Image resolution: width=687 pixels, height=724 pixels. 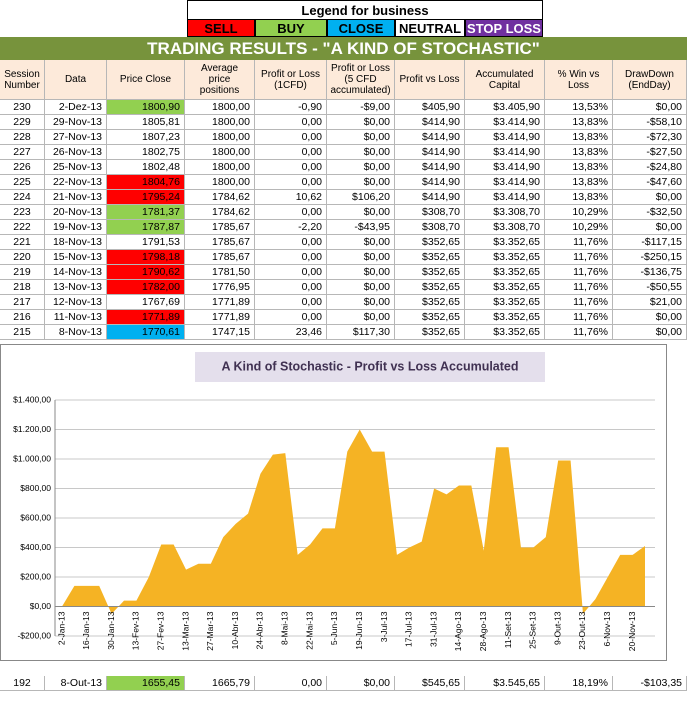 What do you see at coordinates (650, 122) in the screenshot?
I see `table-cell: -$58,10` at bounding box center [650, 122].